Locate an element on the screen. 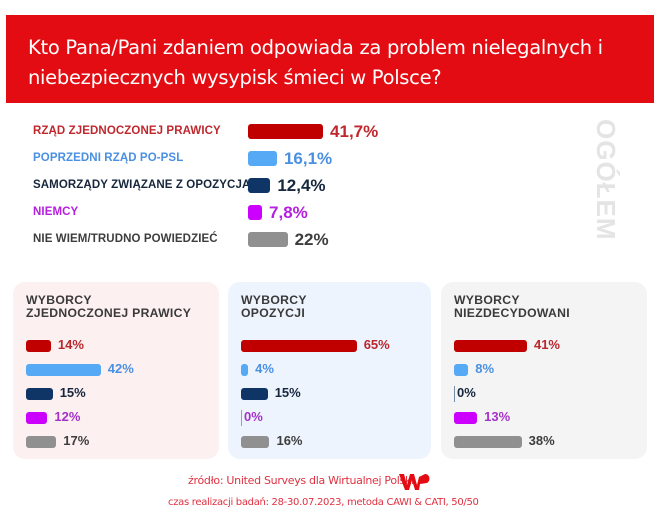 The height and width of the screenshot is (529, 667). value-label: 41,7% is located at coordinates (354, 131).